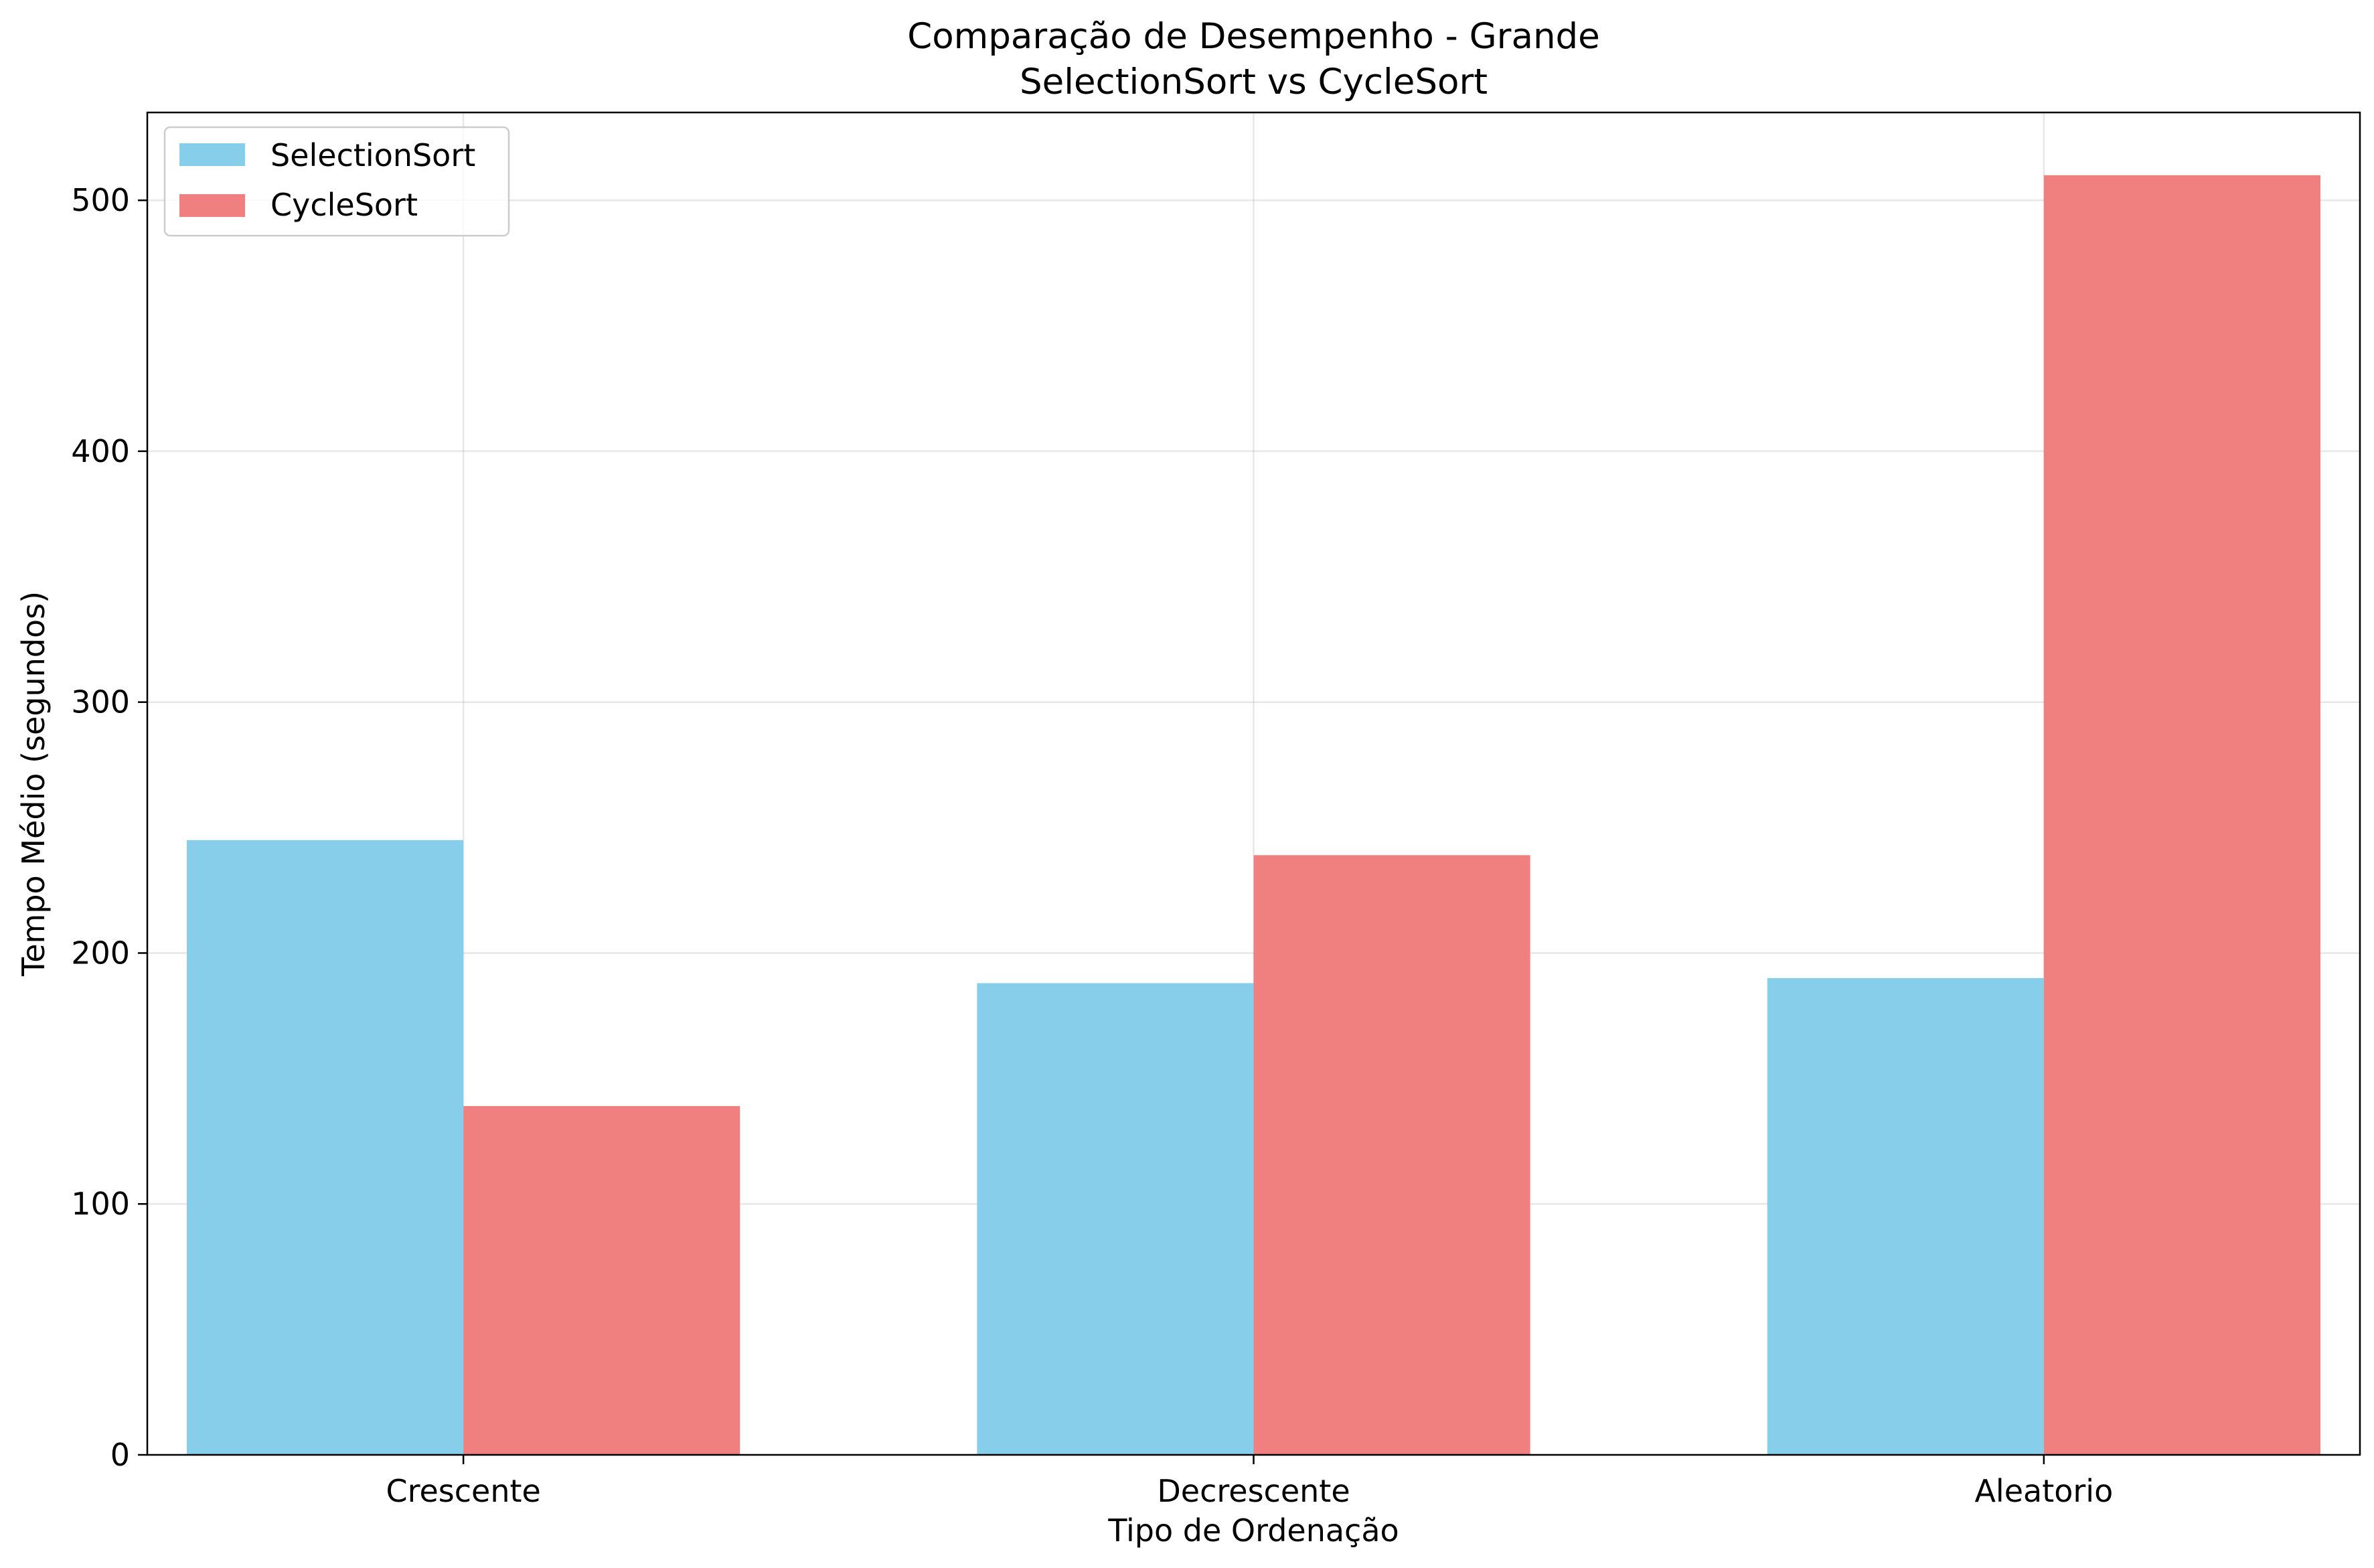  Describe the element at coordinates (100, 1204) in the screenshot. I see `y-tick-label: 100` at that location.